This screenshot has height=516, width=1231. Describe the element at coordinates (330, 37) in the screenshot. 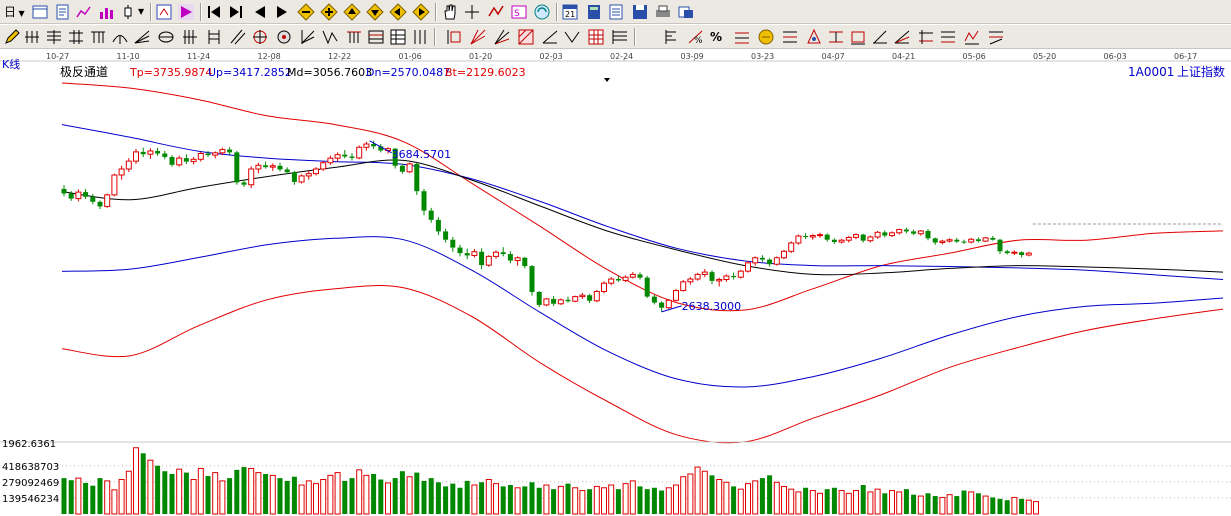

I see `wave-icon` at that location.